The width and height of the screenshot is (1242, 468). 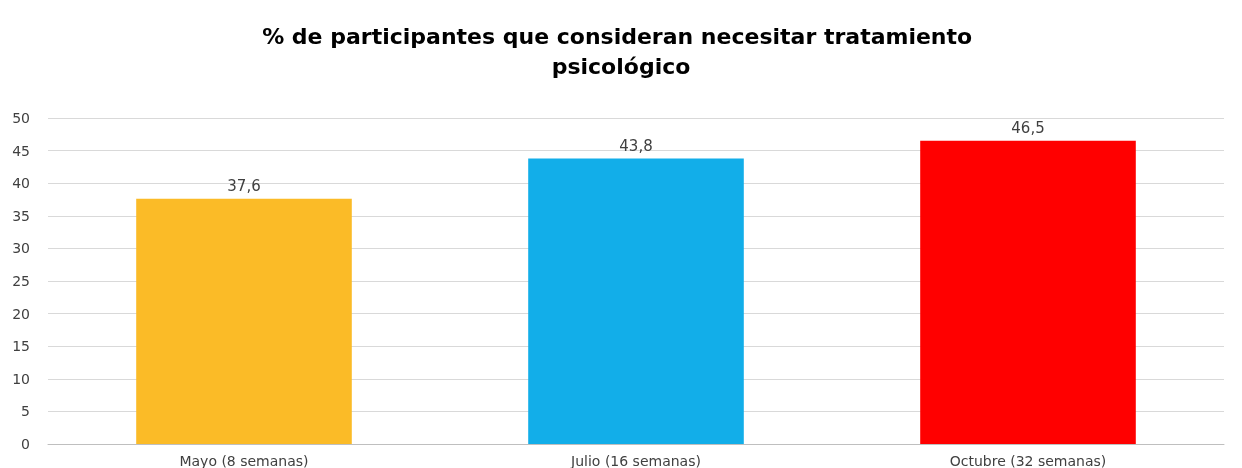 I want to click on y-tick-label: 10, so click(x=21, y=378).